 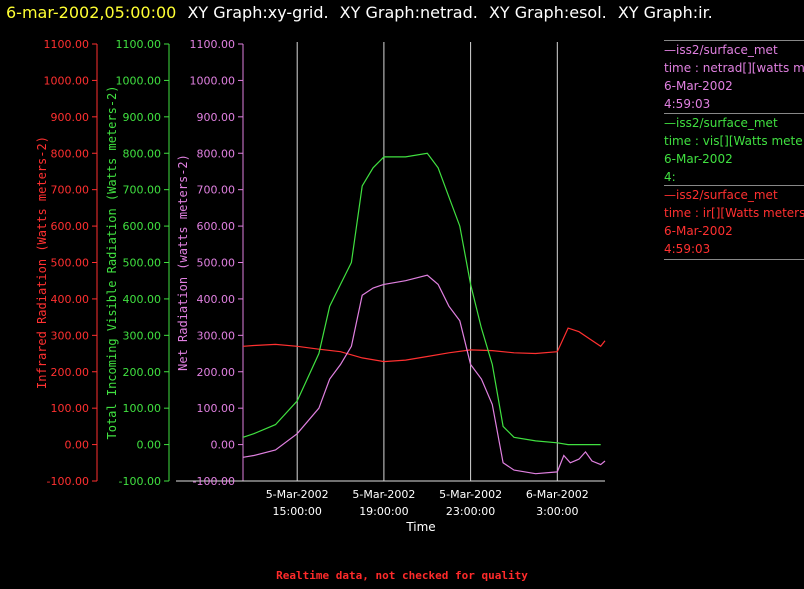 What do you see at coordinates (216, 299) in the screenshot?
I see `netrad-y-axis-tick-label: 400.00` at bounding box center [216, 299].